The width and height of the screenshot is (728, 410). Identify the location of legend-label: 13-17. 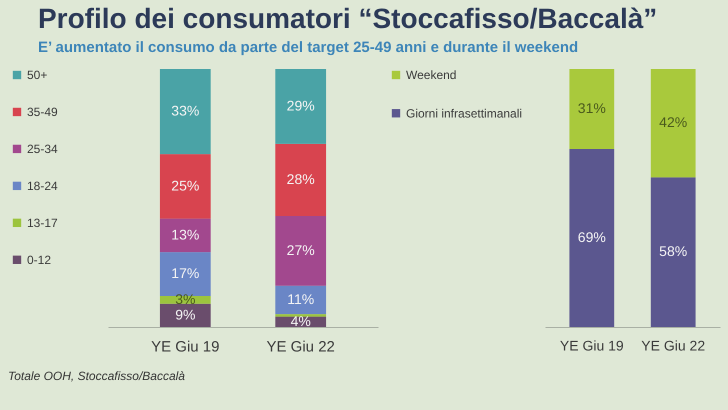
(42, 223).